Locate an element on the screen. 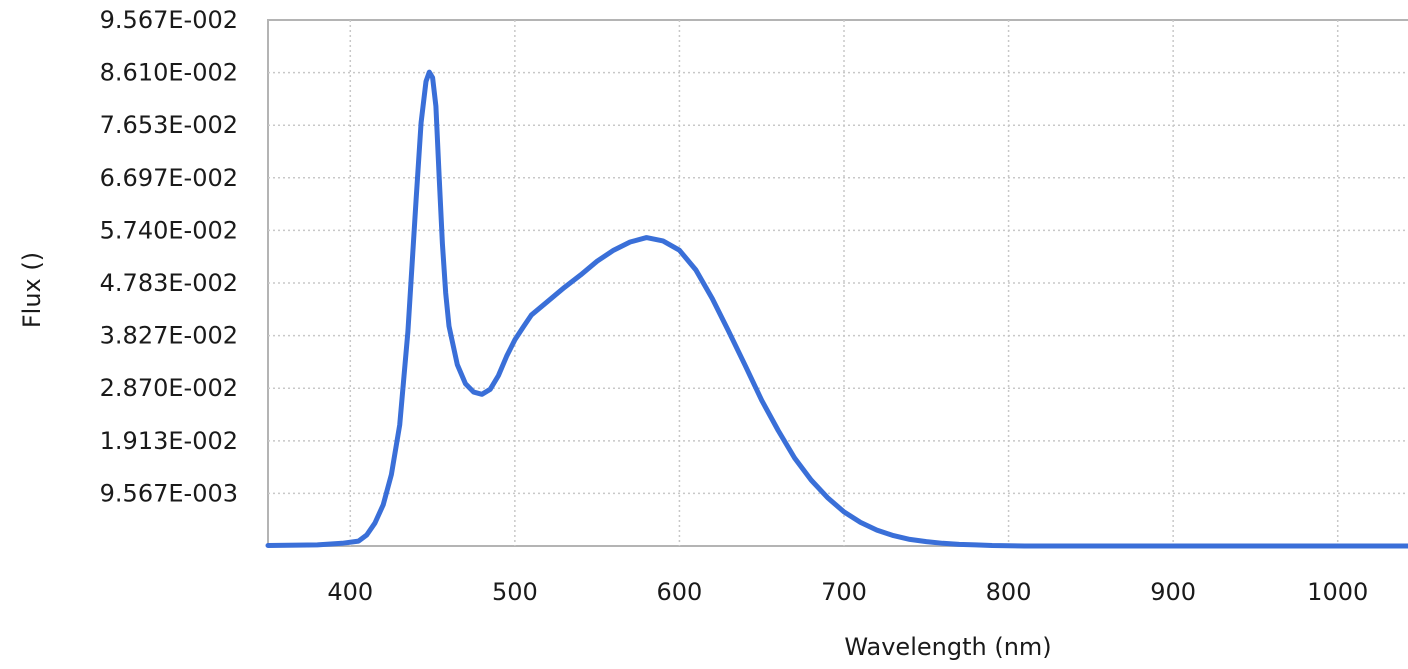  y-tick-label: 3.827E-002 is located at coordinates (169, 336).